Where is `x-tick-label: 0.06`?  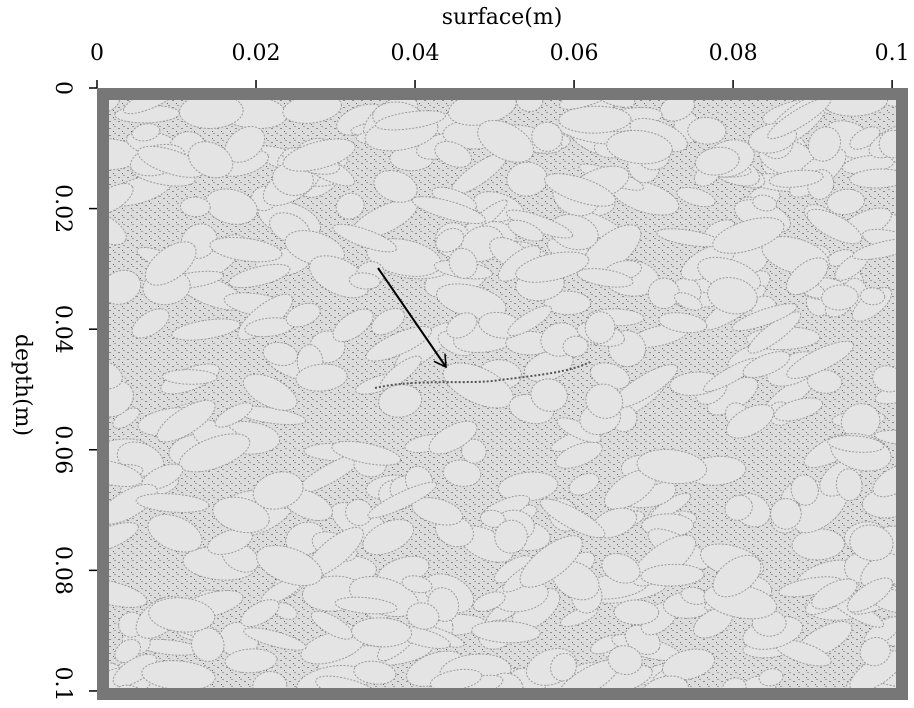 x-tick-label: 0.06 is located at coordinates (574, 53).